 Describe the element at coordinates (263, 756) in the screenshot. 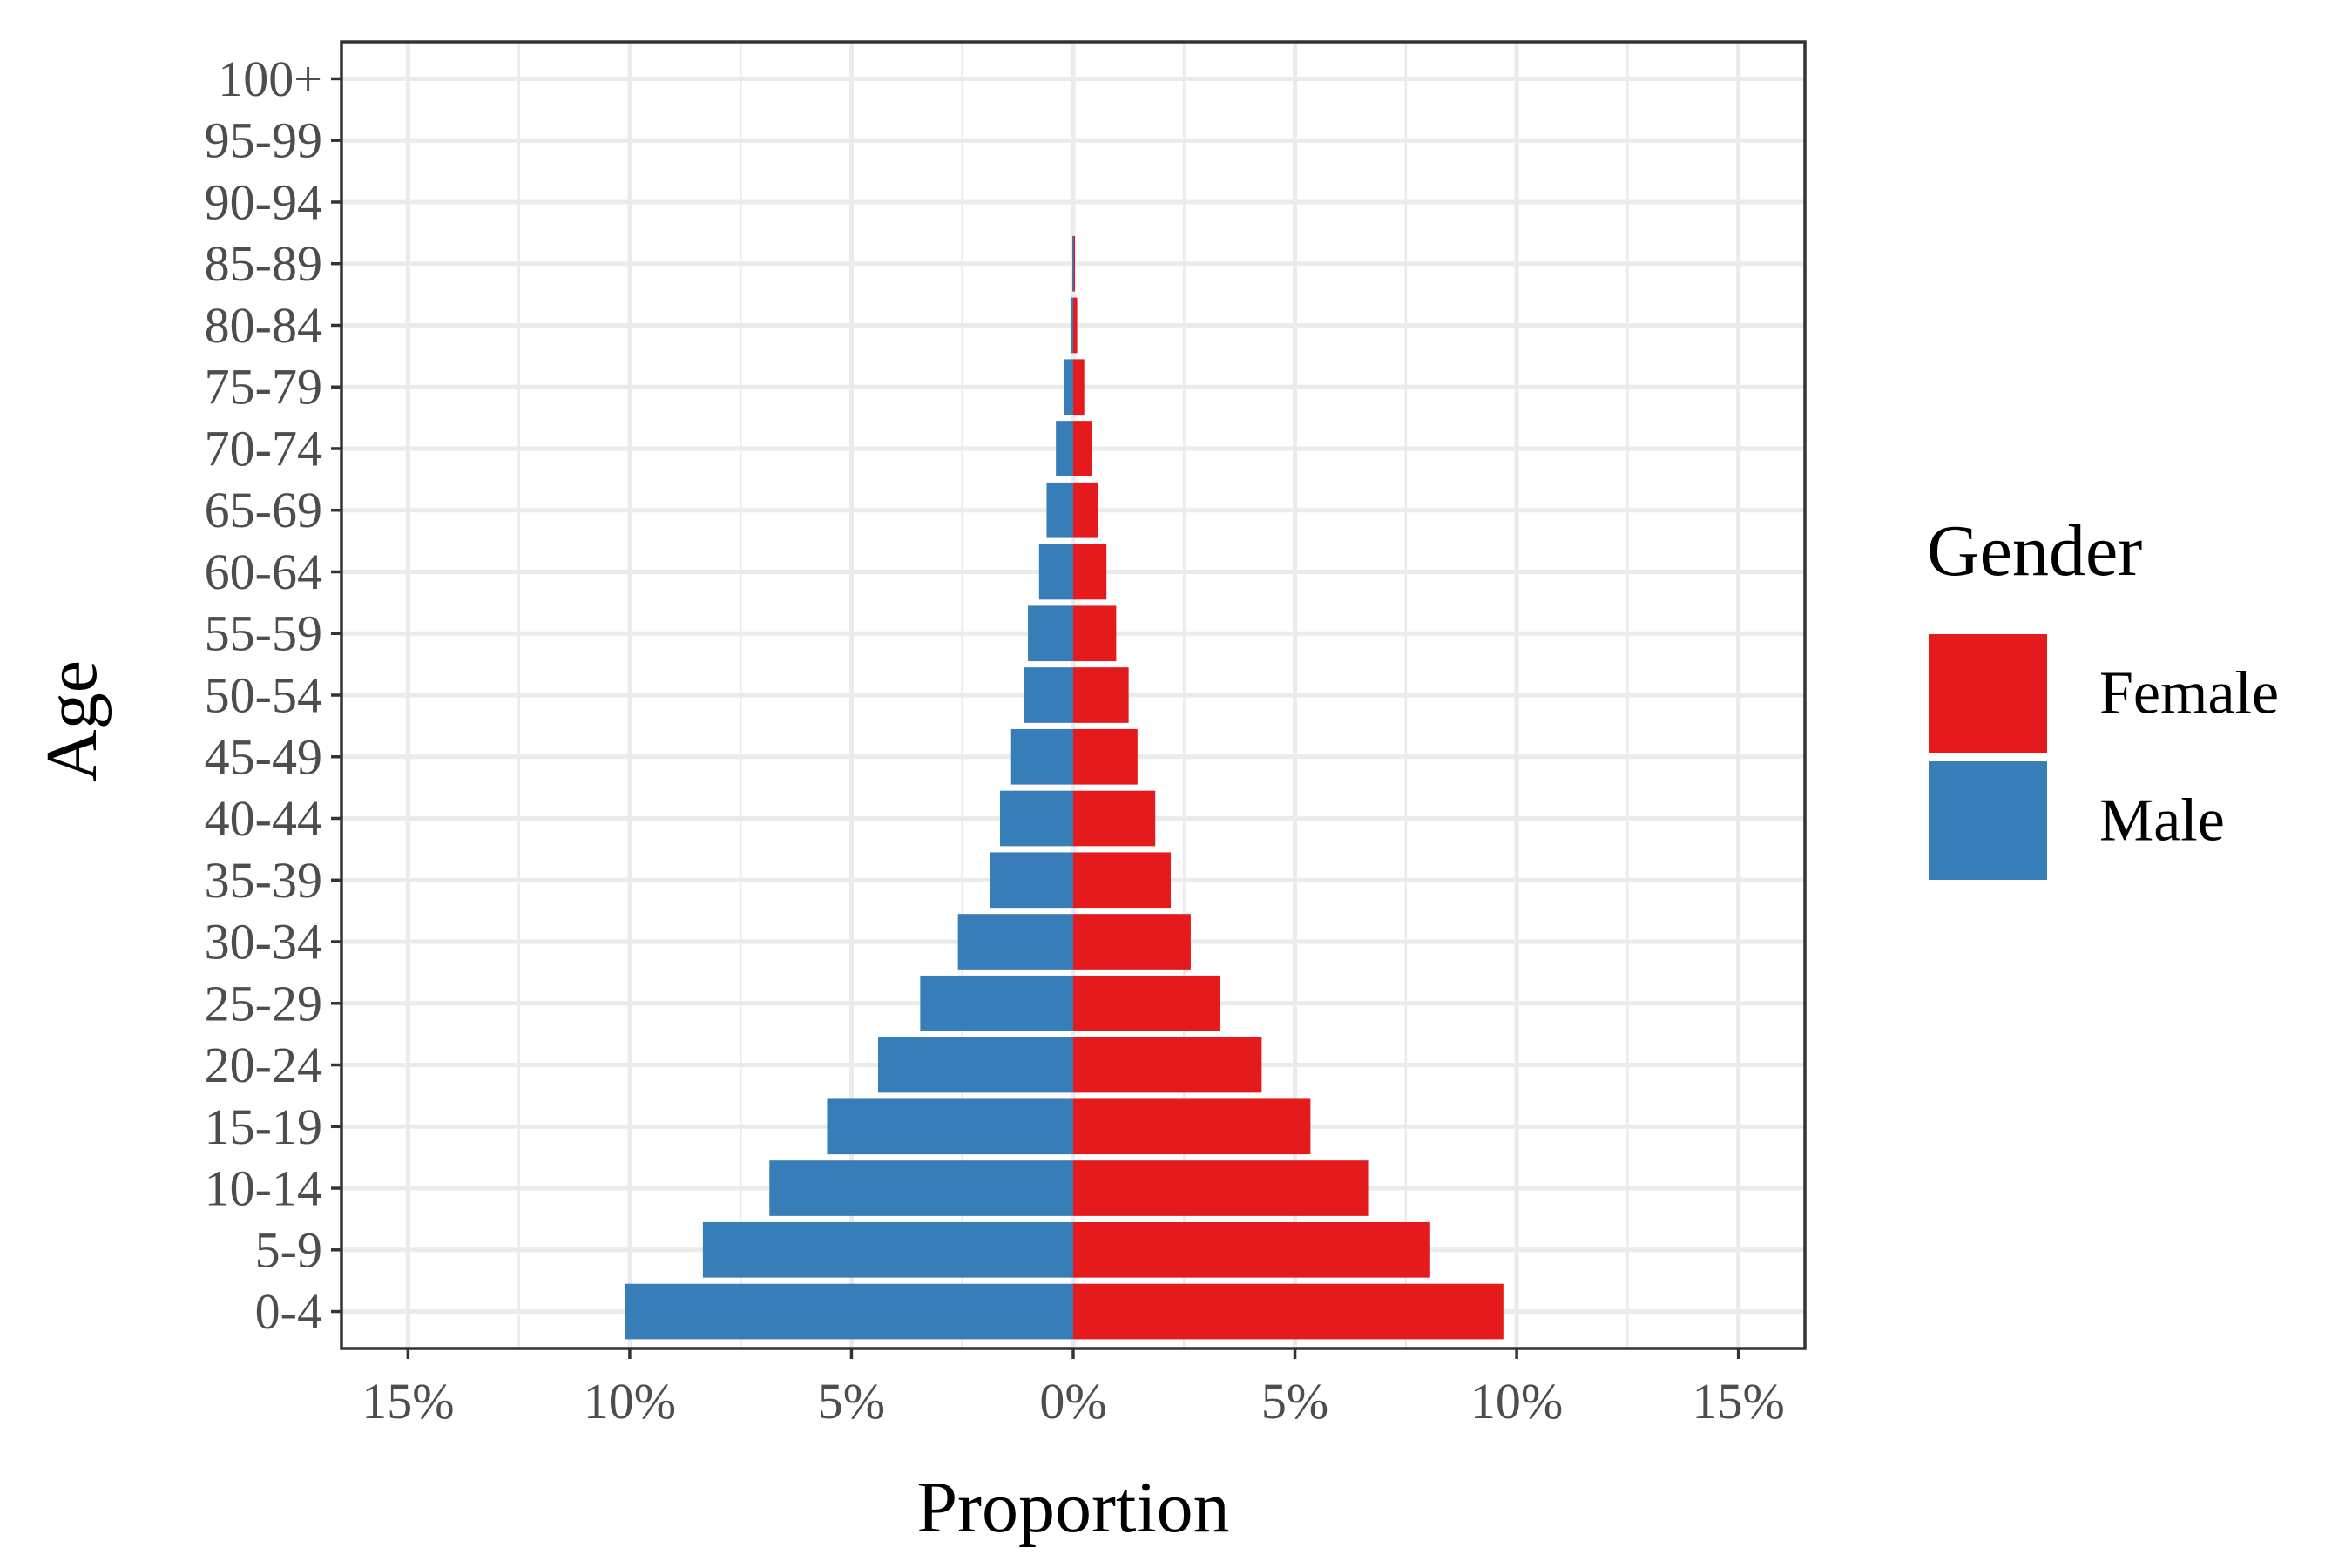

I see `y-tick-label: 45-49` at that location.